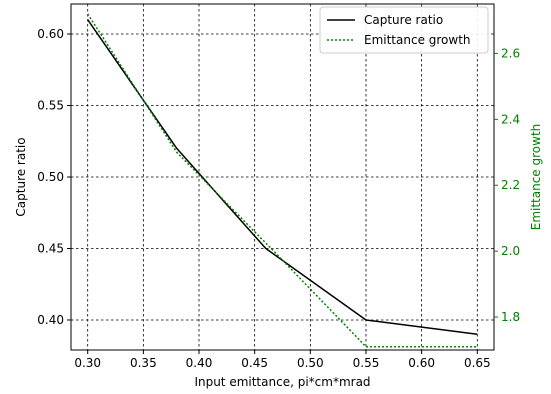  Describe the element at coordinates (510, 185) in the screenshot. I see `right-y-tick-label: 2.2` at that location.